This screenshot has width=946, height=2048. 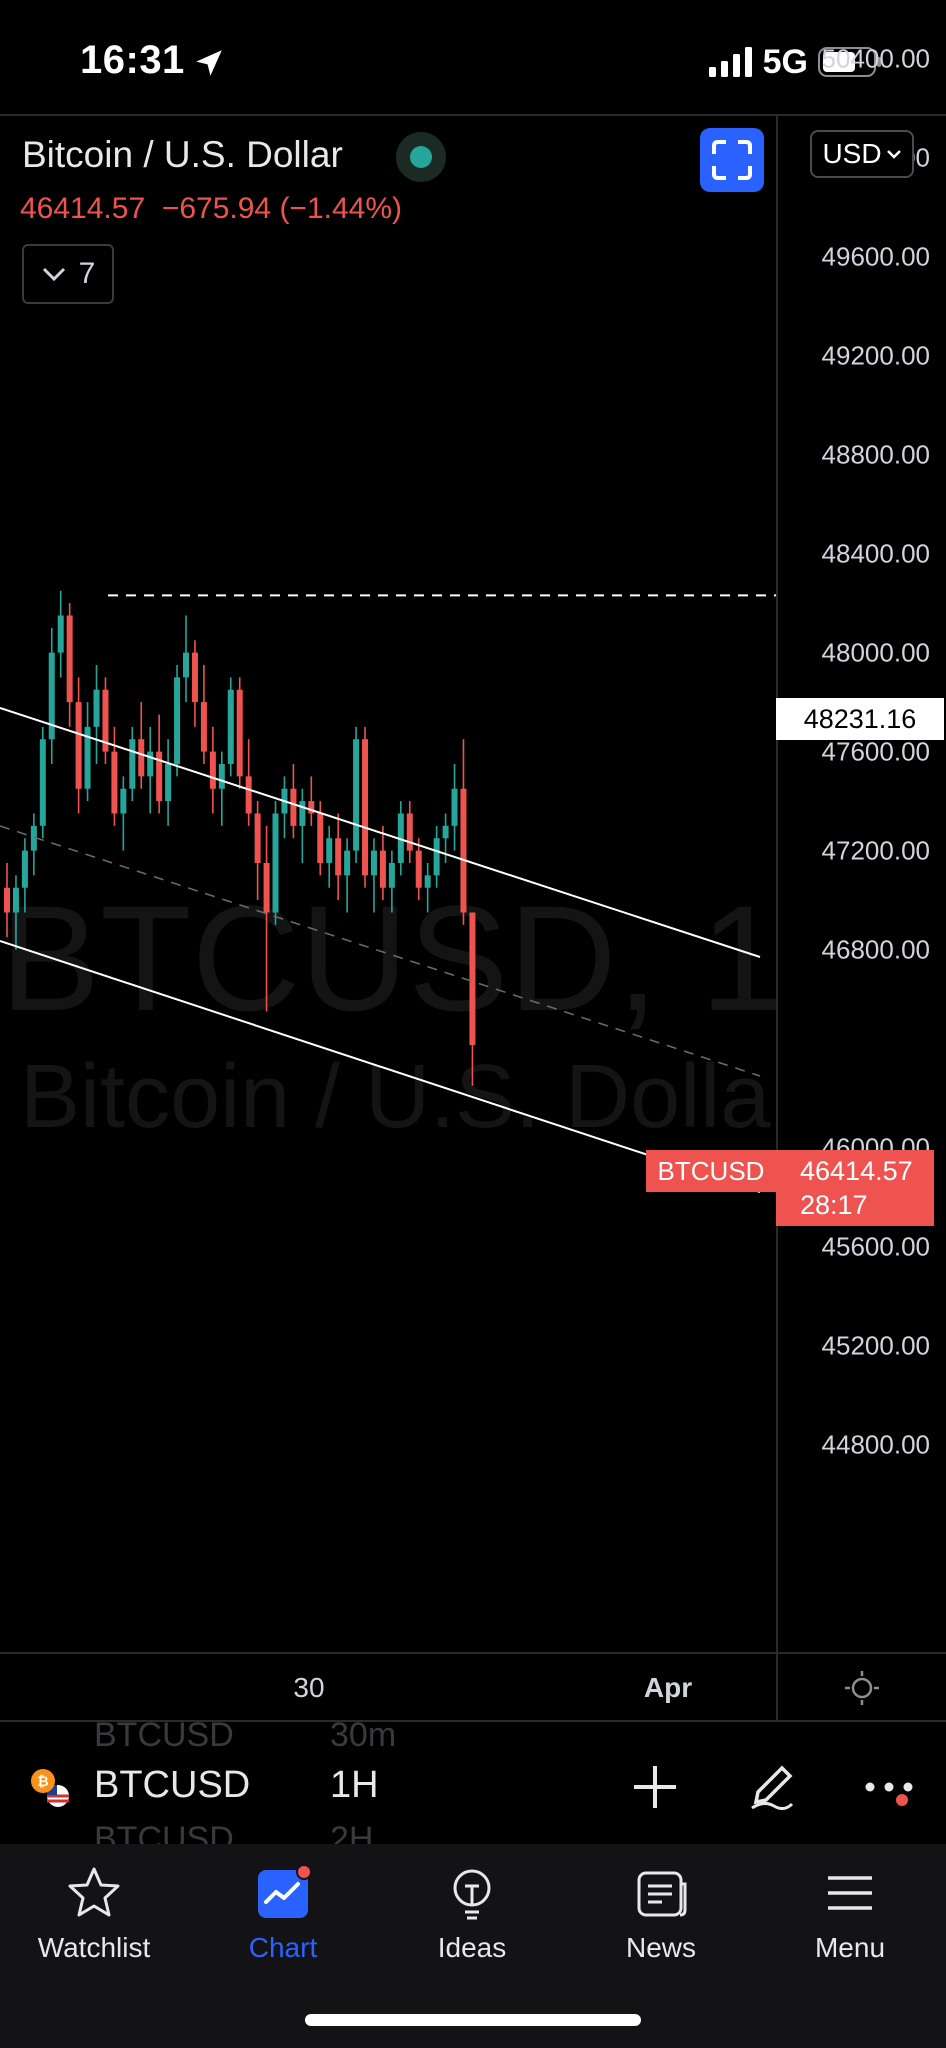 I want to click on bitcoin-usd-icon: ₿, so click(x=50, y=1788).